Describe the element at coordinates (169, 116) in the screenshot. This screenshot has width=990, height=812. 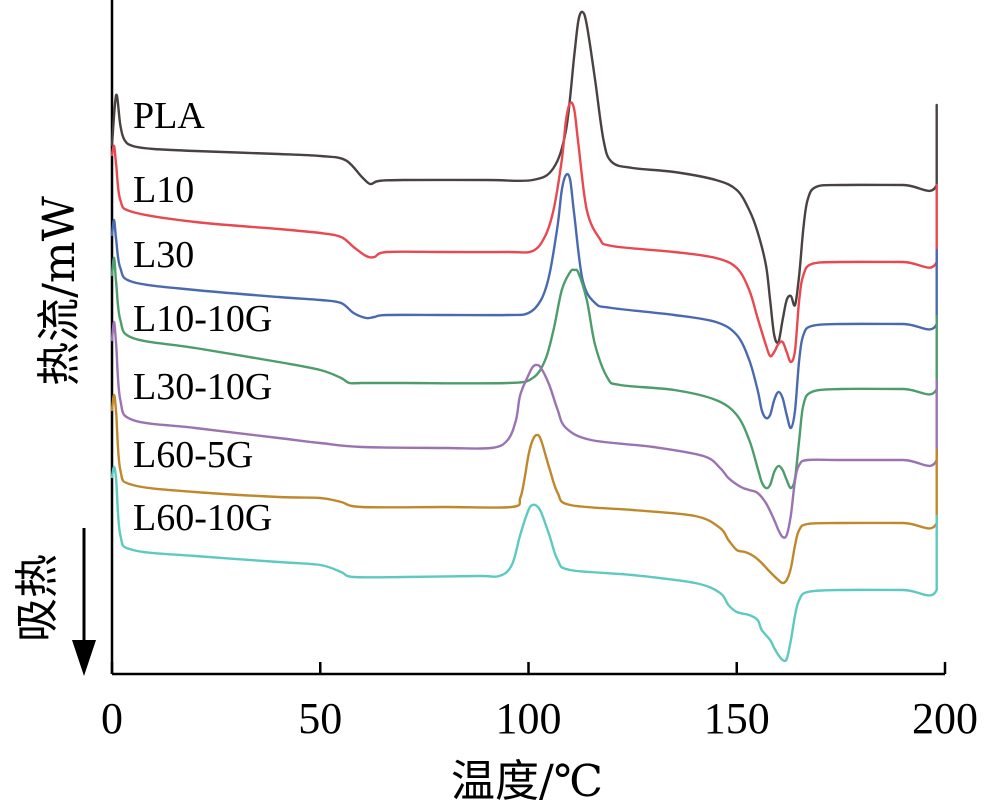
I see `series-label-pla: PLA` at that location.